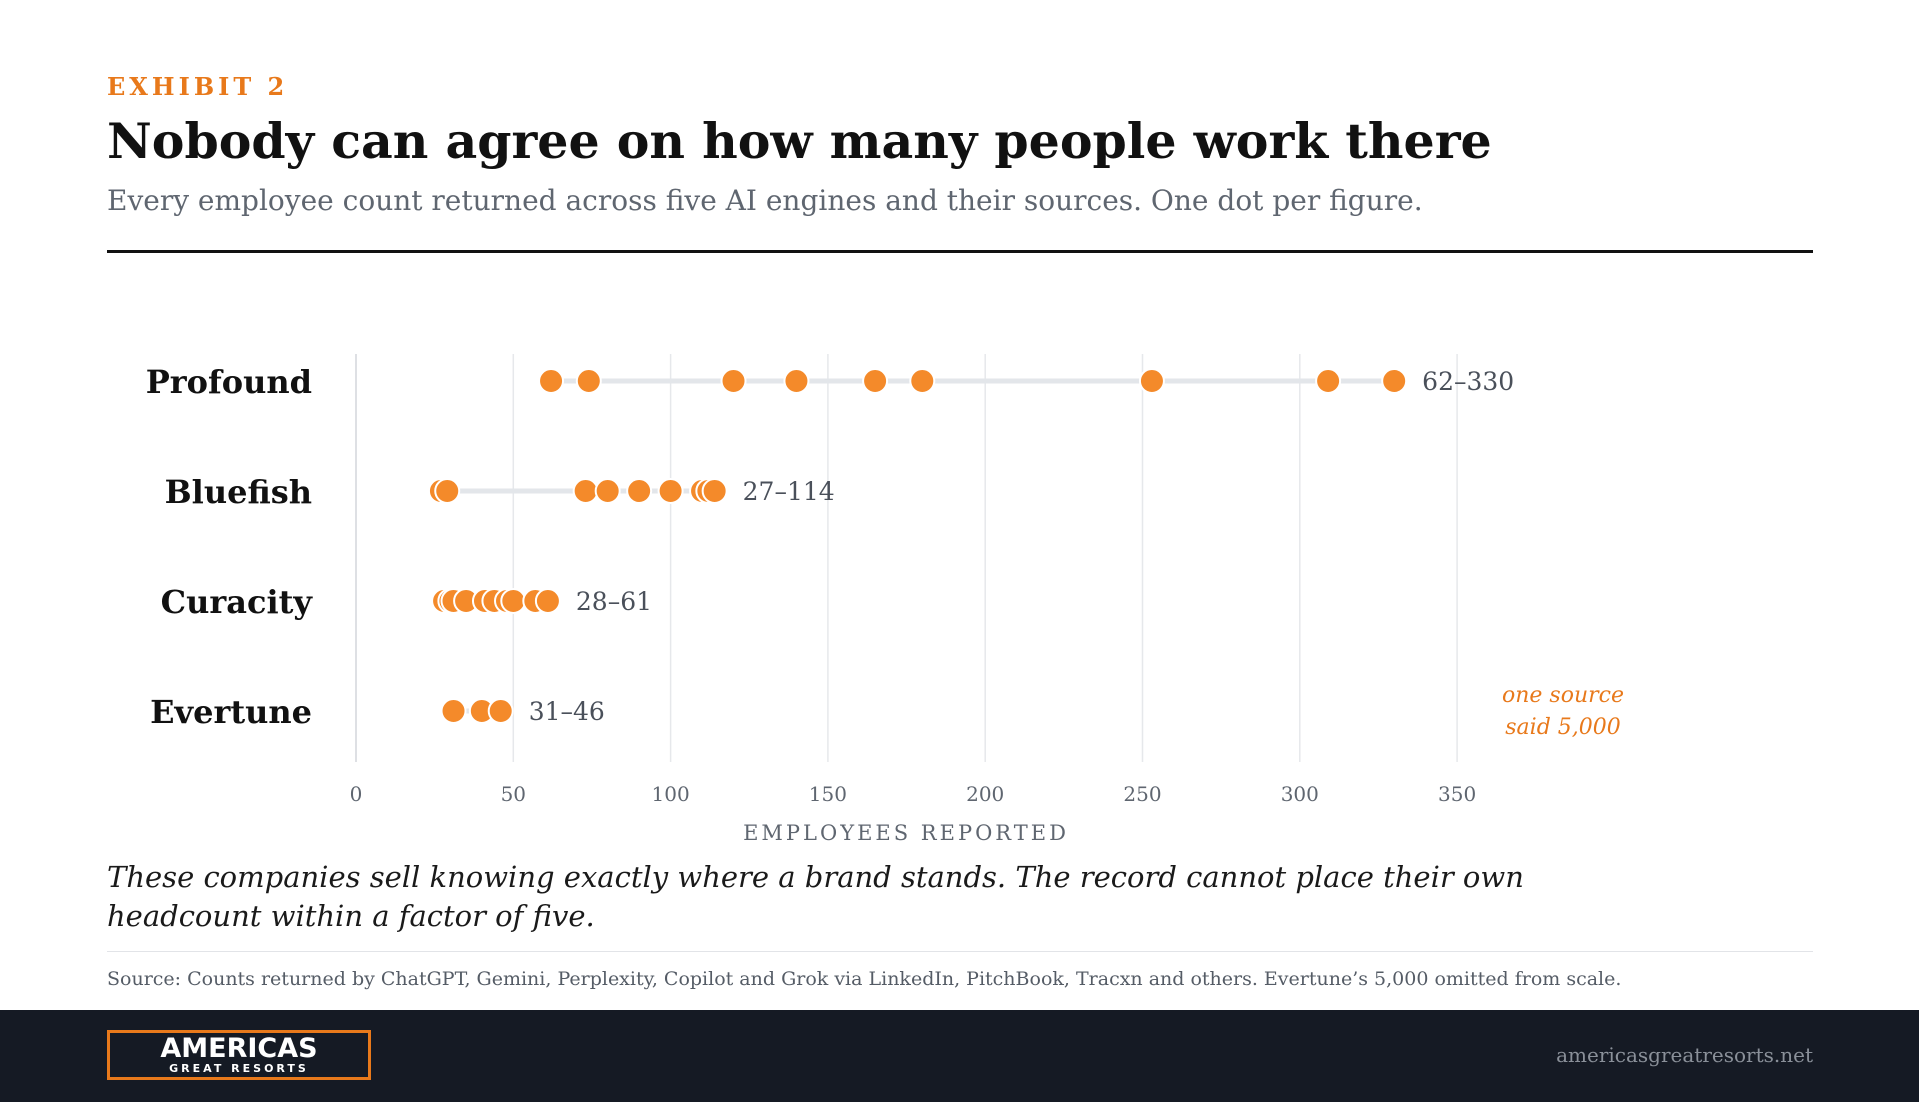  Describe the element at coordinates (959, 1056) in the screenshot. I see `footer-bar` at that location.